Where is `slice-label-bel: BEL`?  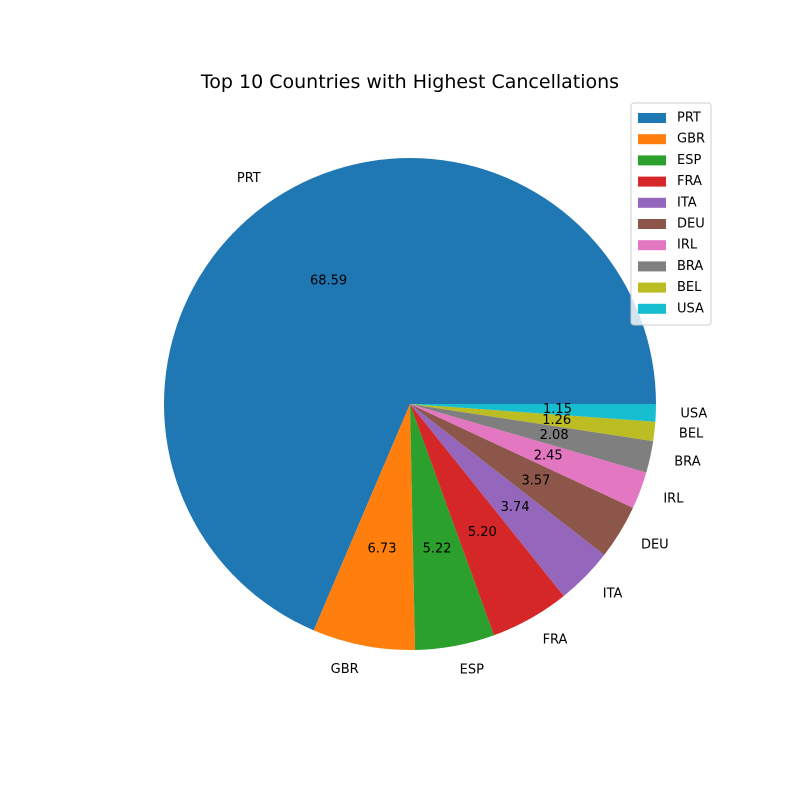
slice-label-bel: BEL is located at coordinates (691, 434).